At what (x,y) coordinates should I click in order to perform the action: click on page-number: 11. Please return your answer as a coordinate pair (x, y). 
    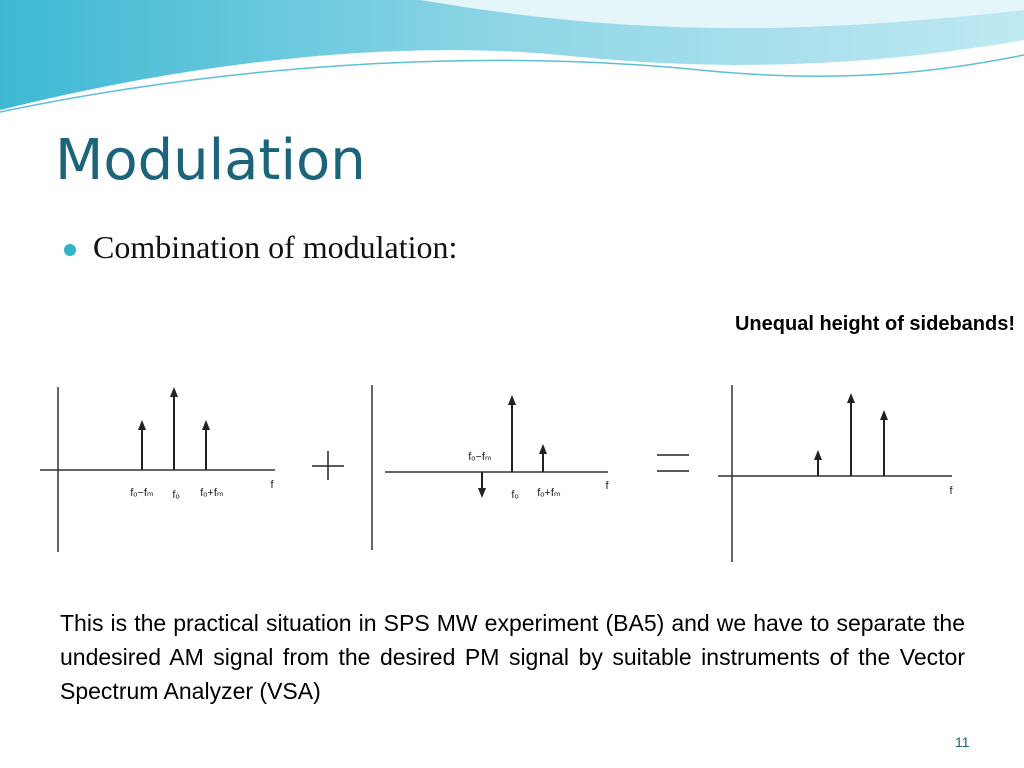
    Looking at the image, I should click on (962, 742).